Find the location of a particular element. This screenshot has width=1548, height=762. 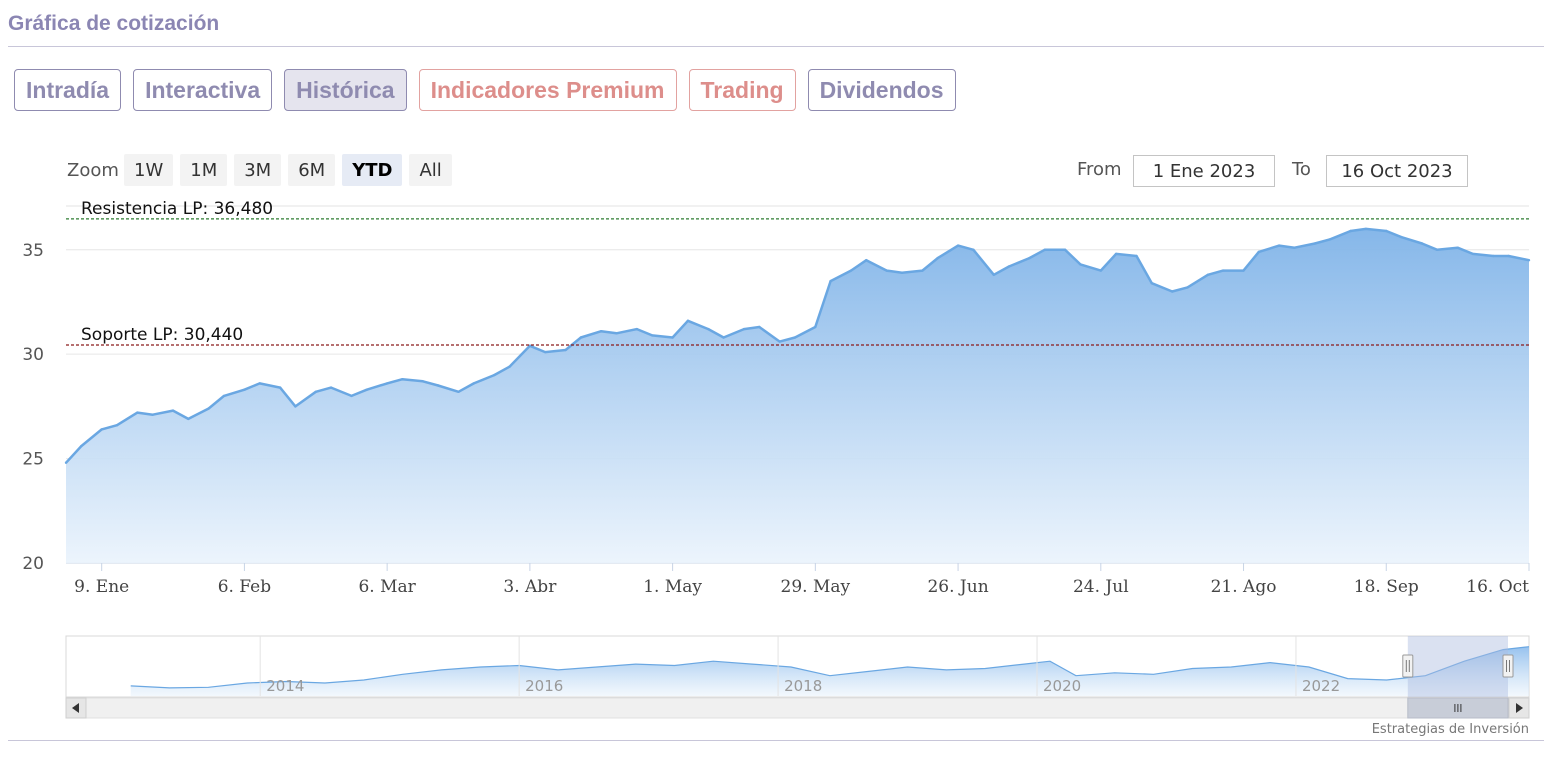

navigator-selection is located at coordinates (1457, 666).